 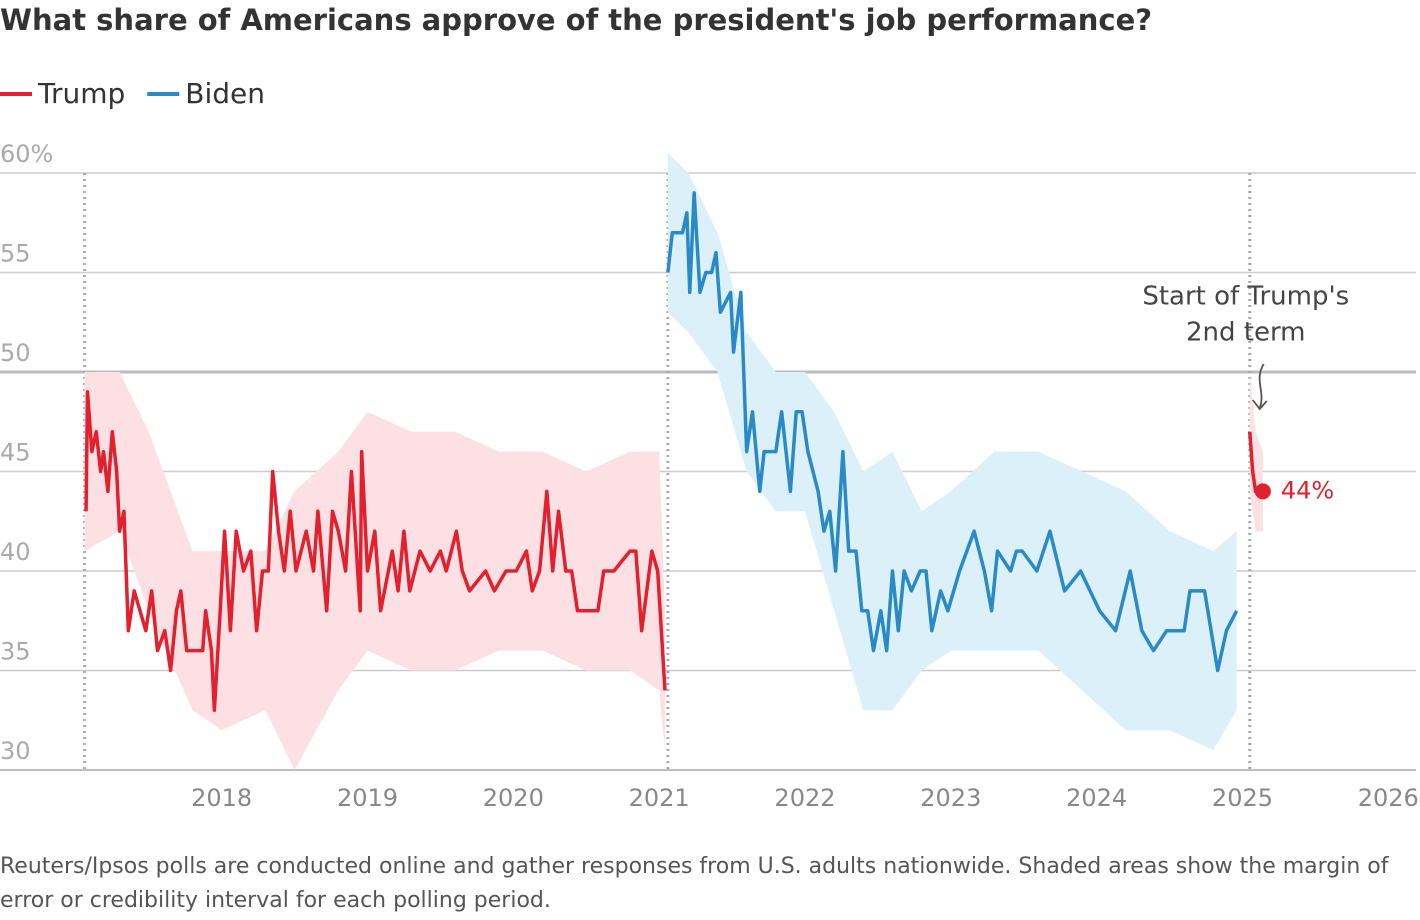 What do you see at coordinates (15, 751) in the screenshot?
I see `y-tick-label: 30` at bounding box center [15, 751].